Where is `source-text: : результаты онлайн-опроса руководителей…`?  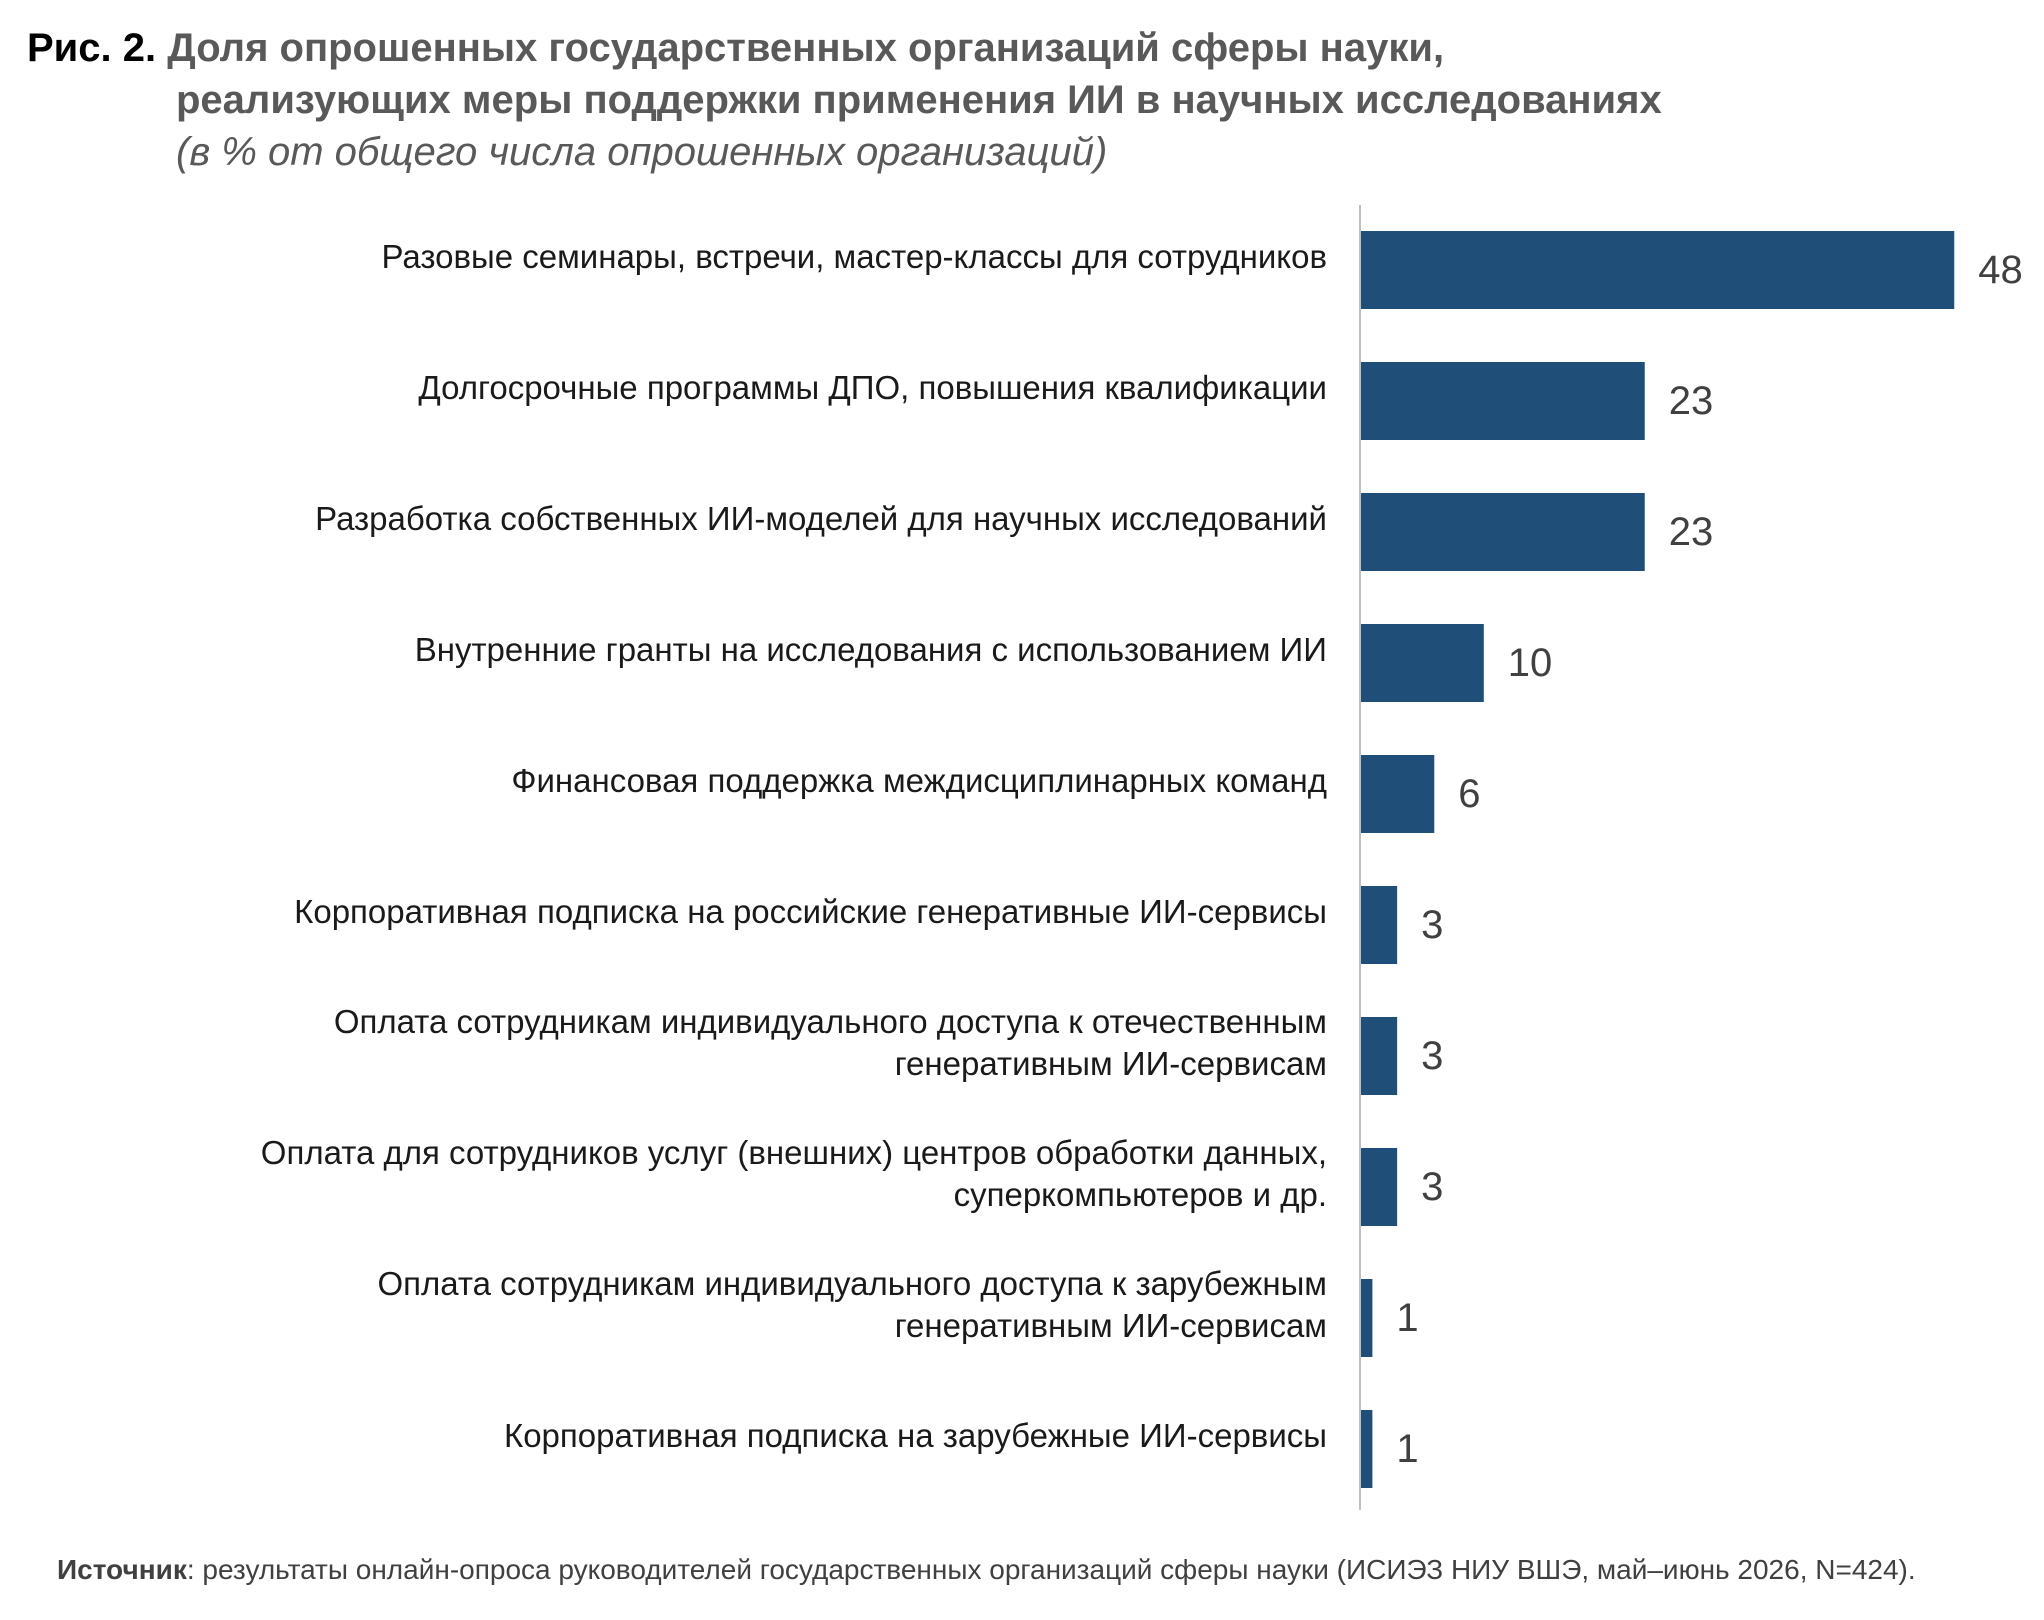
source-text: : результаты онлайн-опроса руководителей… is located at coordinates (1051, 1569).